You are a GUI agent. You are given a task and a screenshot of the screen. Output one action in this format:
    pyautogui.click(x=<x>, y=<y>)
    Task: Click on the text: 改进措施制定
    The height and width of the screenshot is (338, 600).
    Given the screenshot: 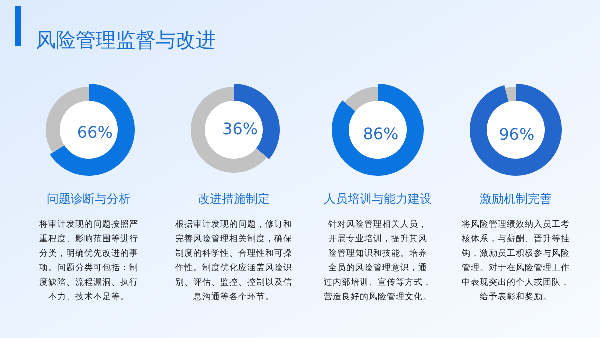 What is the action you would take?
    pyautogui.click(x=234, y=199)
    